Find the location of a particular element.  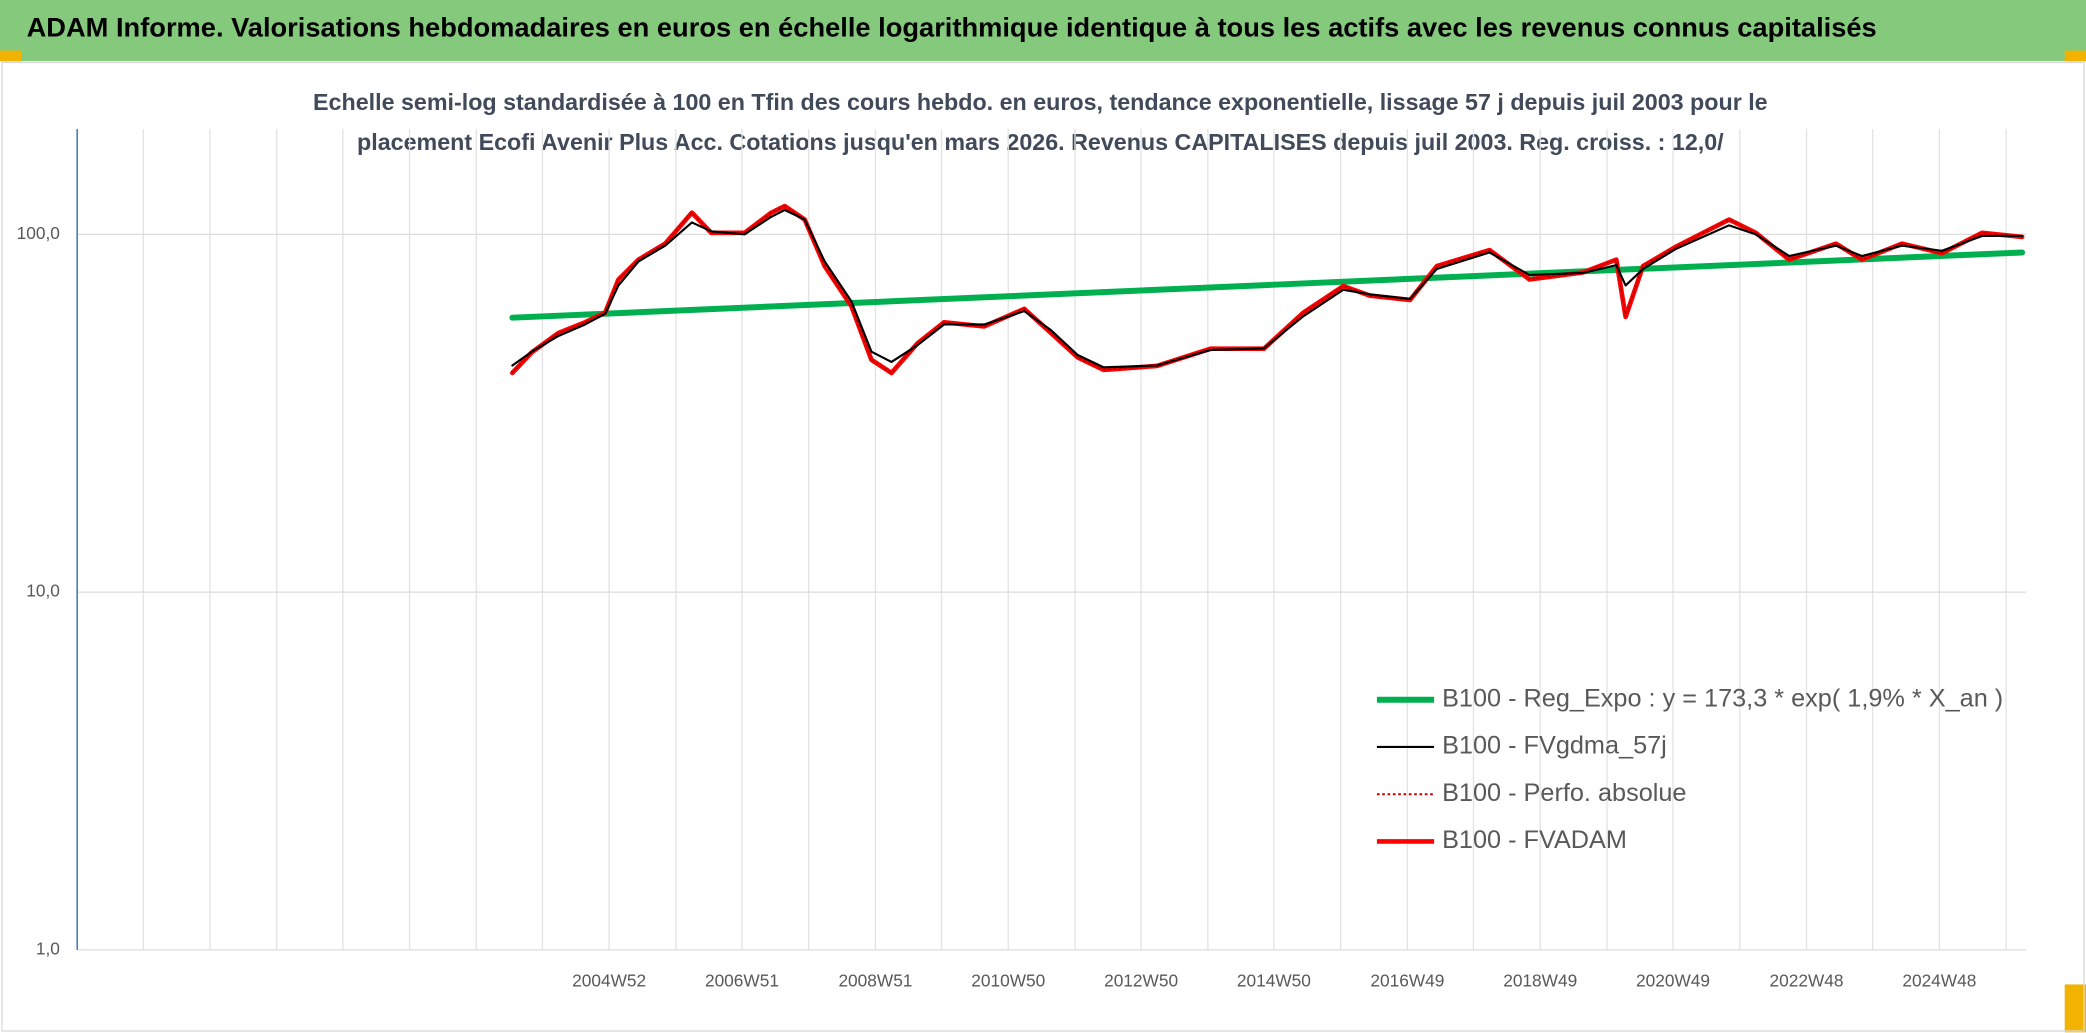

legend-label: B100 - FVADAM is located at coordinates (1534, 840).